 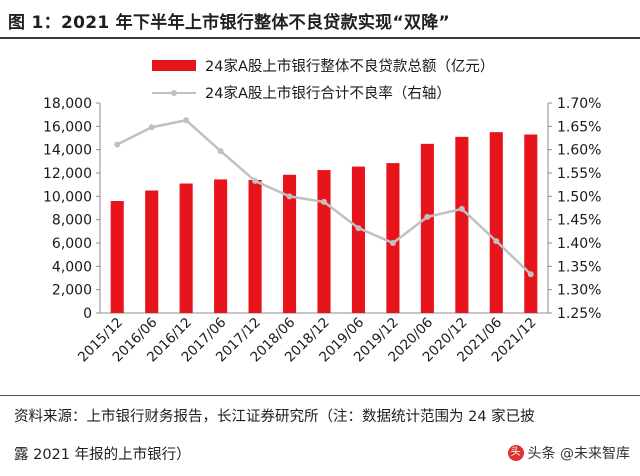 What do you see at coordinates (72, 244) in the screenshot?
I see `left-tick-label: 6,000` at bounding box center [72, 244].